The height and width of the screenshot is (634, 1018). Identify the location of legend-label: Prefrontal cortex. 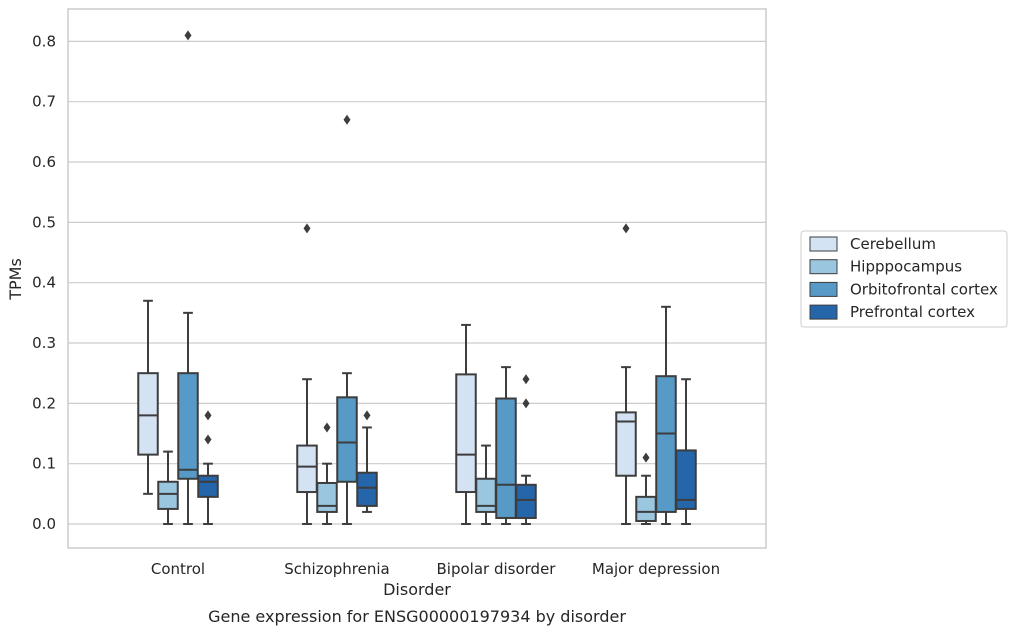
(912, 312).